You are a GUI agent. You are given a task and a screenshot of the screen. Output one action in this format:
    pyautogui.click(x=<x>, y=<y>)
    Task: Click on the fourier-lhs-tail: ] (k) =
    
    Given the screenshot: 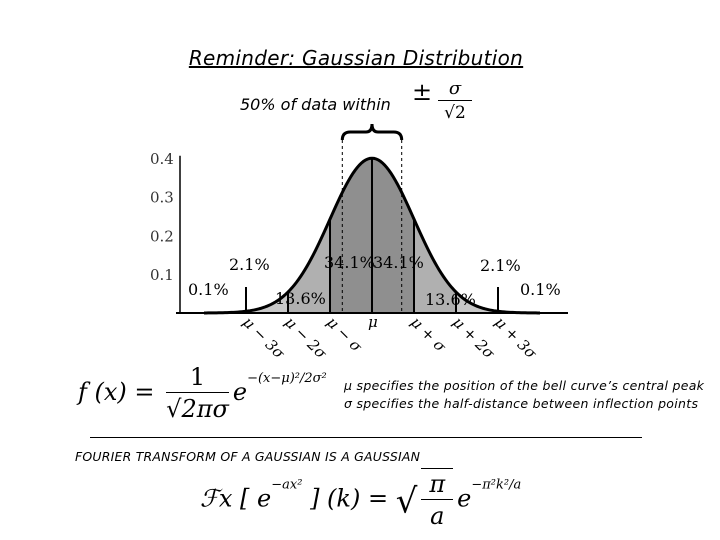 What is the action you would take?
    pyautogui.click(x=349, y=498)
    